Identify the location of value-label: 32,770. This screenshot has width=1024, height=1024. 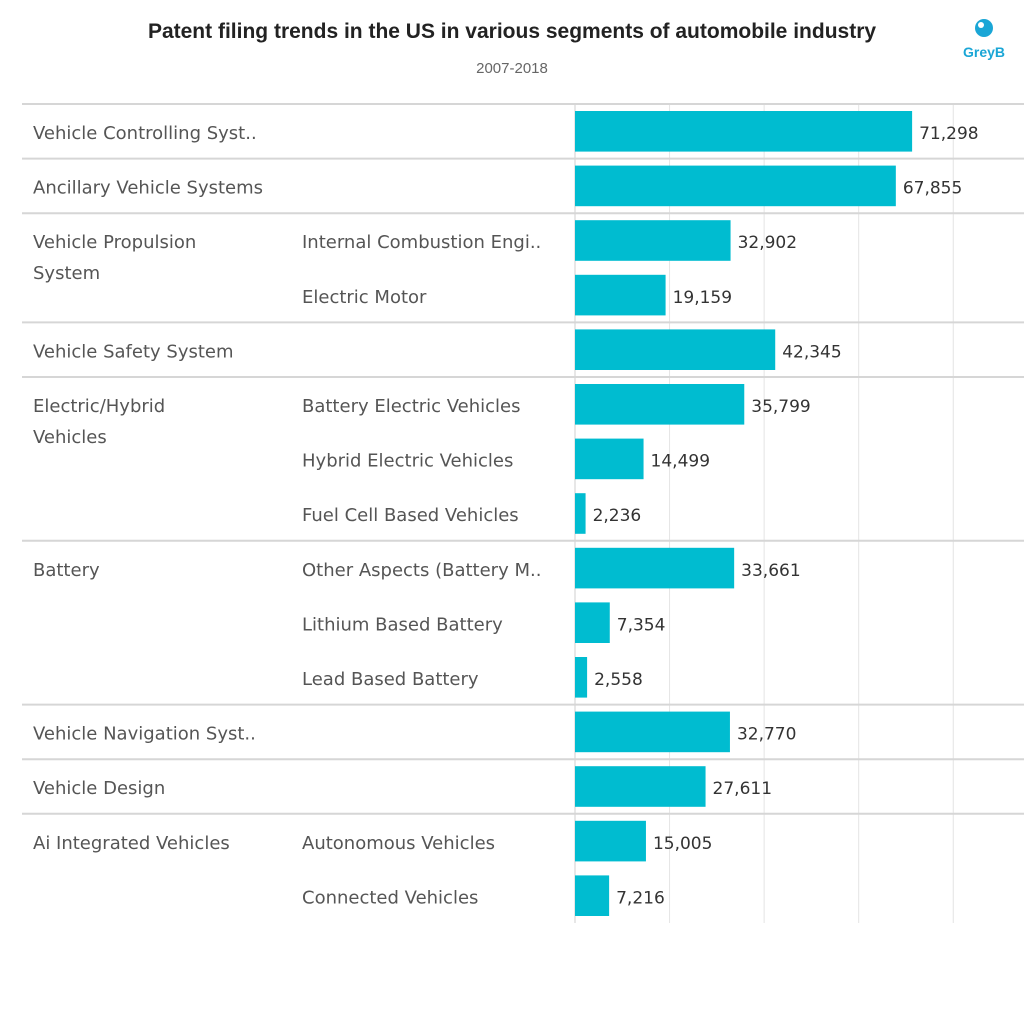
(766, 735).